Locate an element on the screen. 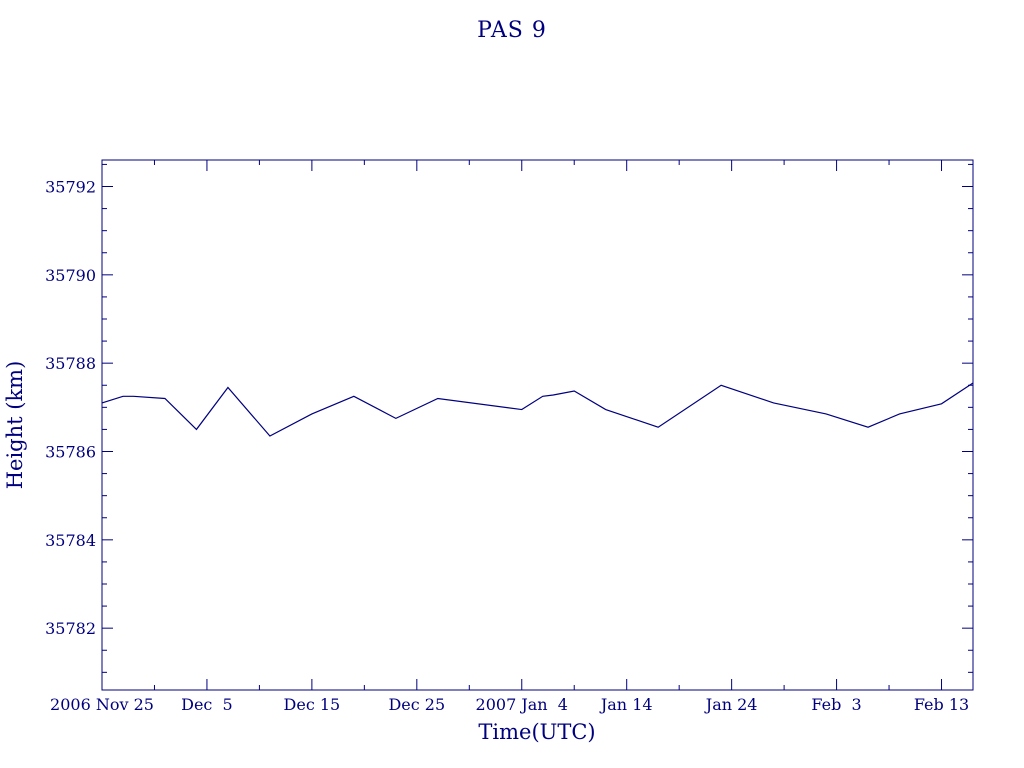 Image resolution: width=1024 pixels, height=768 pixels. y-tick-label: 35782 is located at coordinates (70, 628).